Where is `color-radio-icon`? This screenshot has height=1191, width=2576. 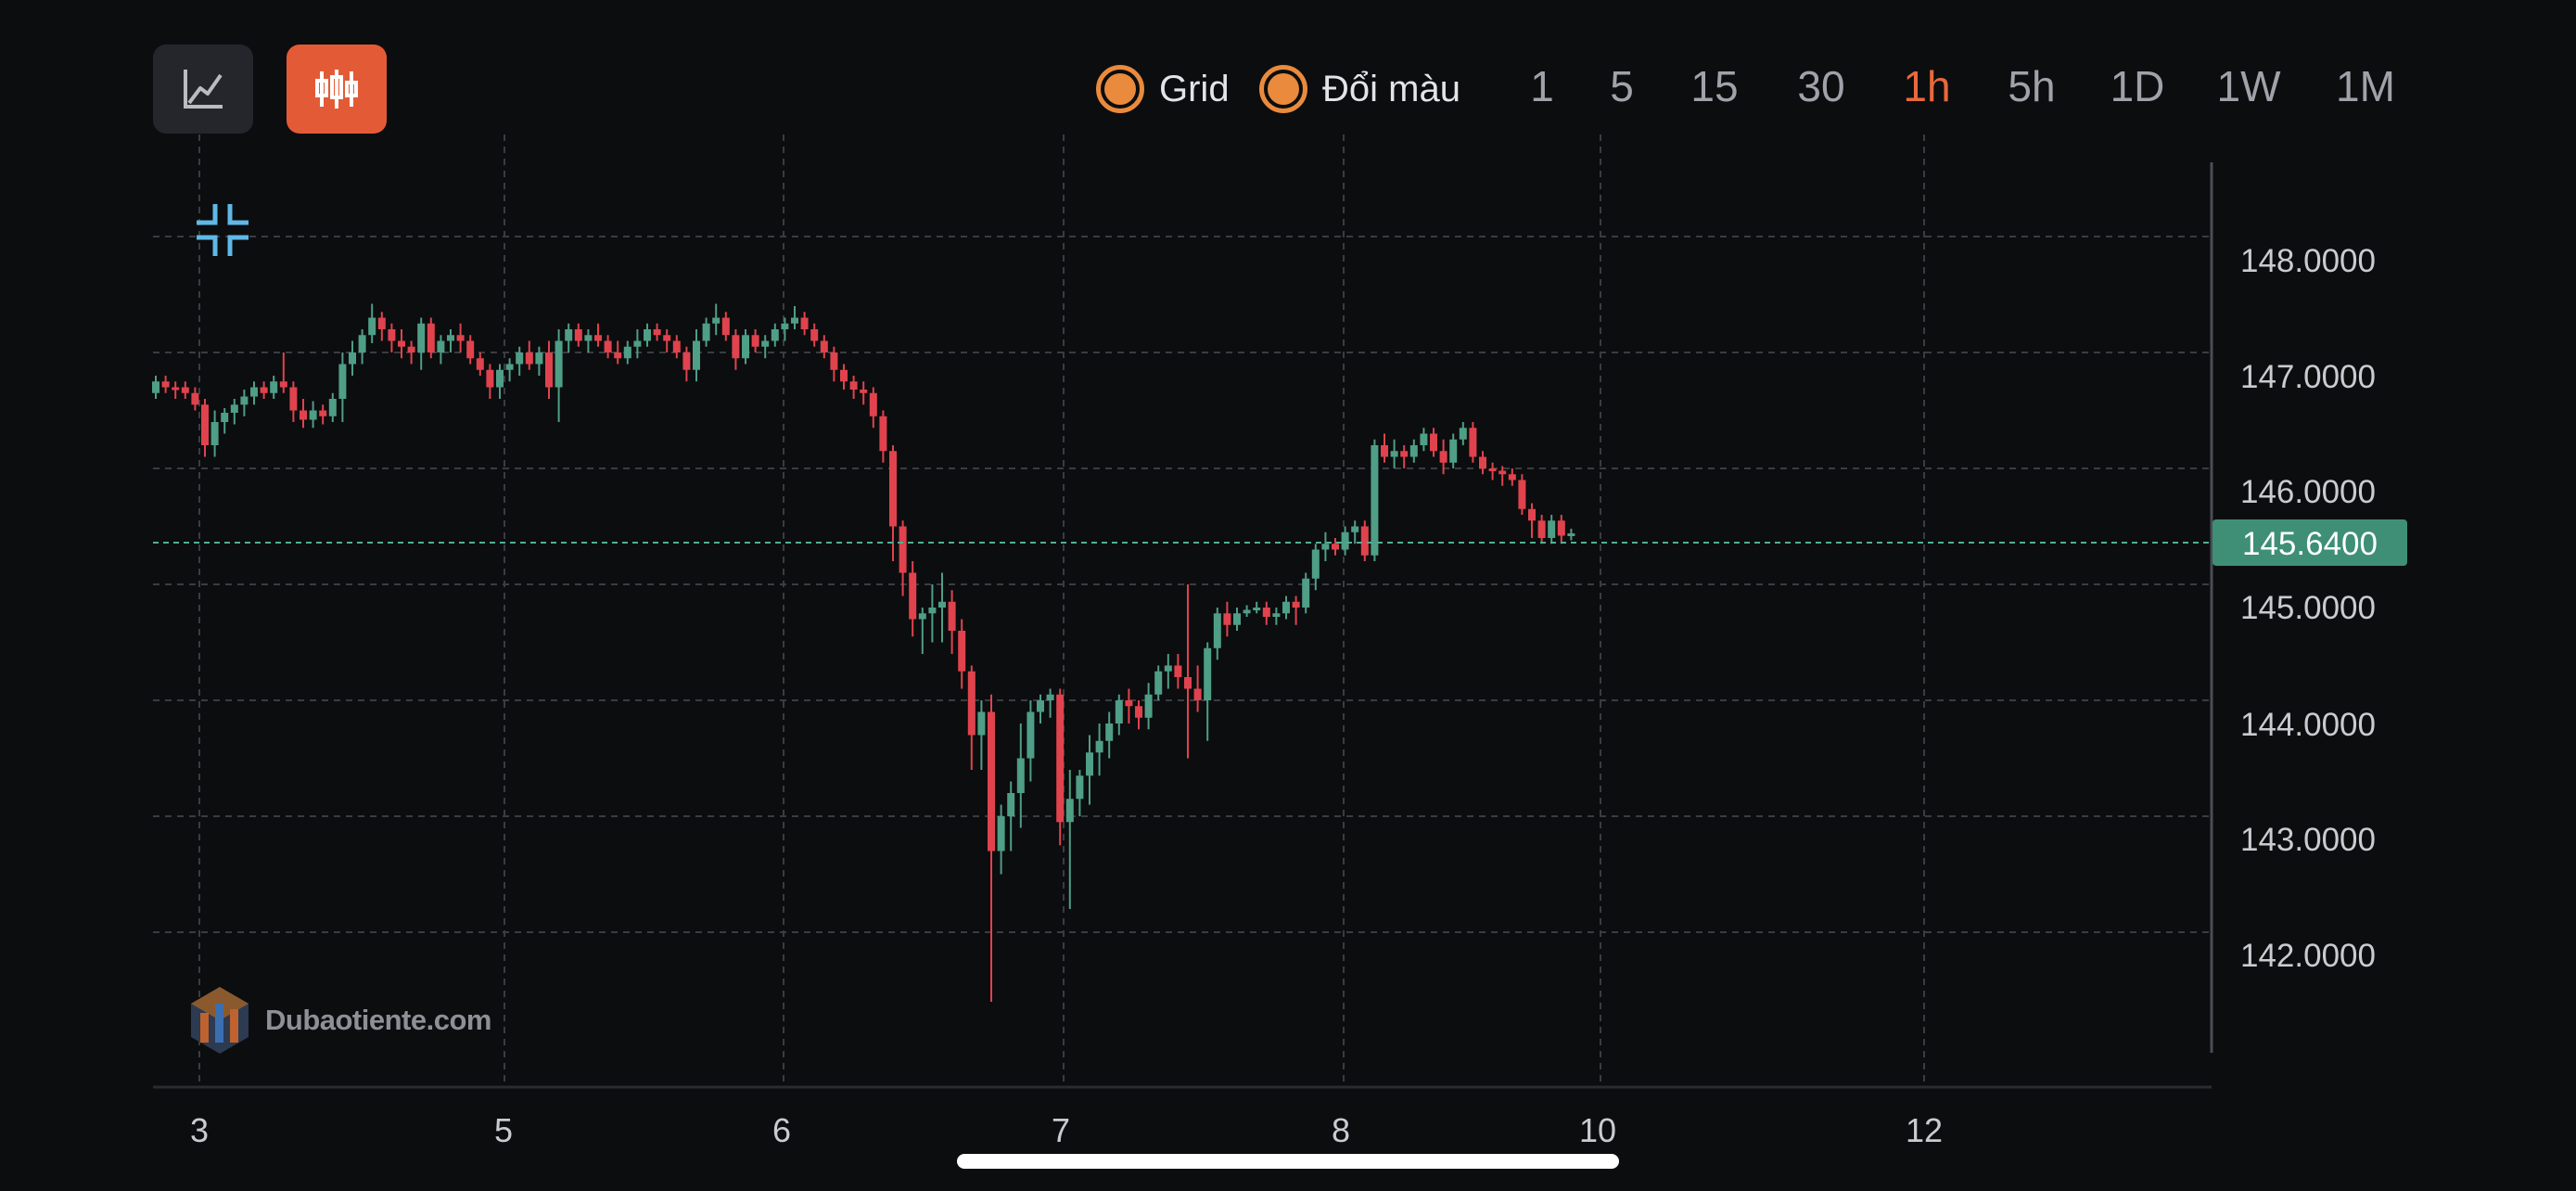 color-radio-icon is located at coordinates (1283, 89).